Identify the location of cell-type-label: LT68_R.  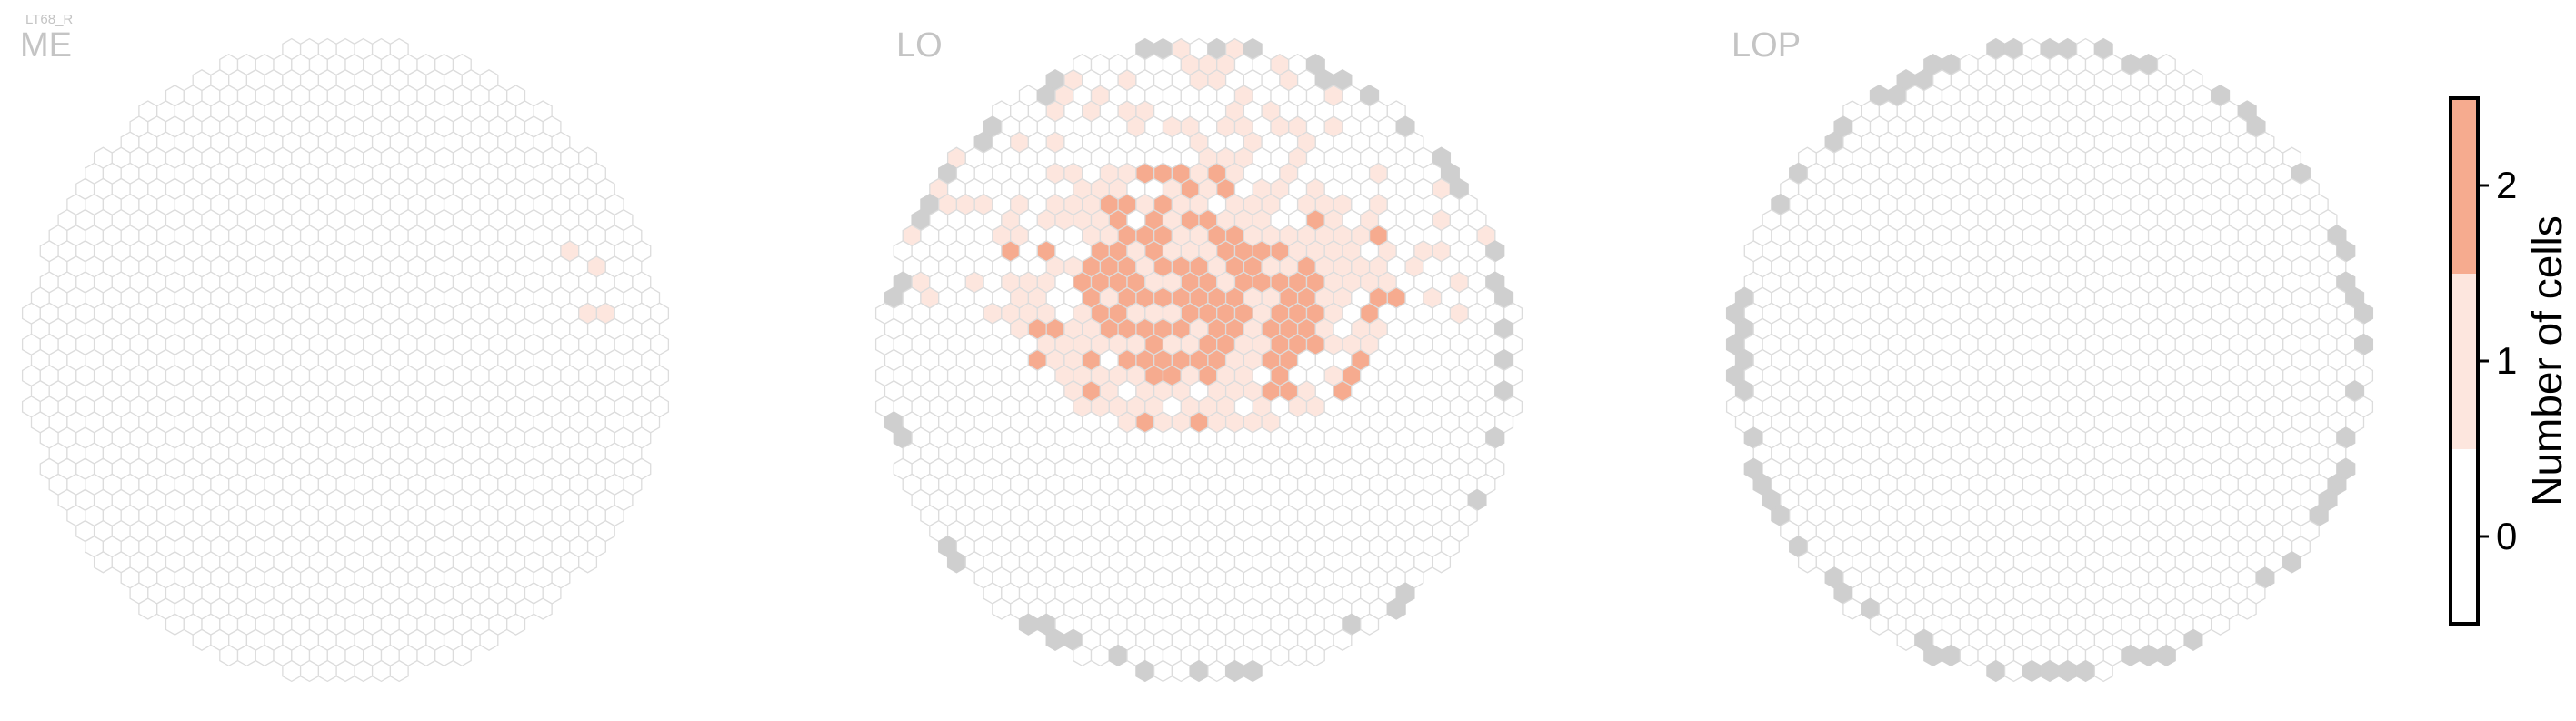
(49, 19).